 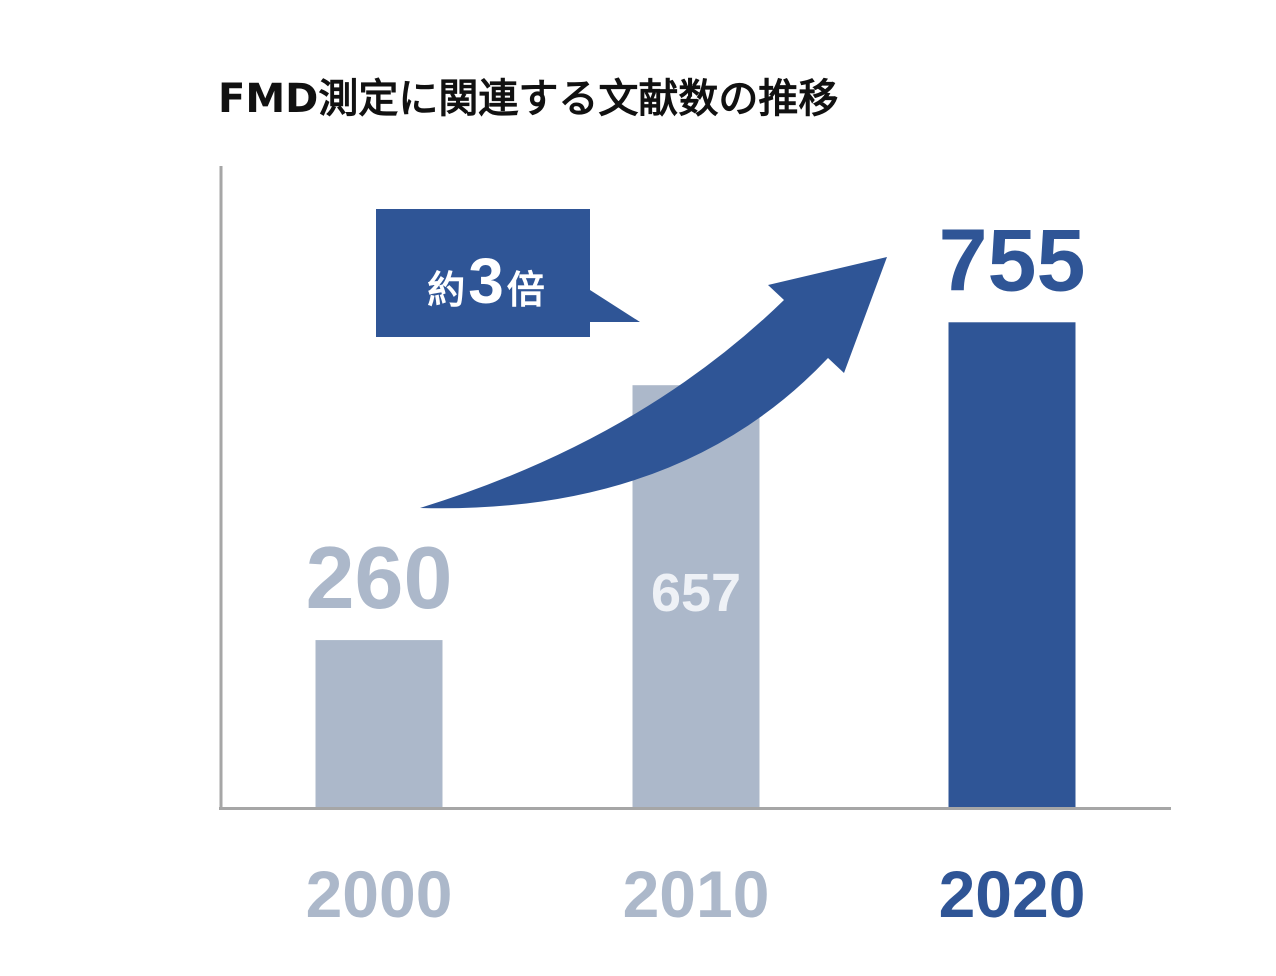 I want to click on bar-2000, so click(x=379, y=723).